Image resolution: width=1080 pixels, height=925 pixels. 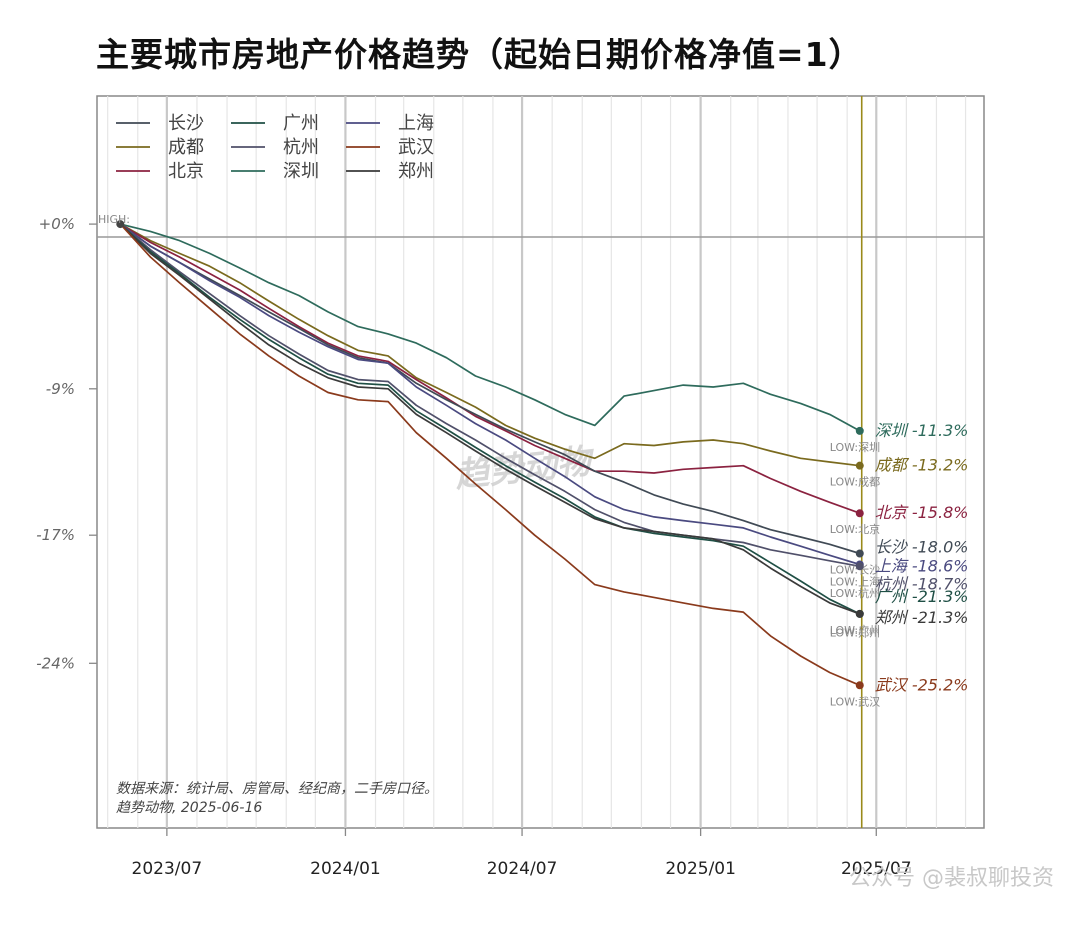 What do you see at coordinates (416, 147) in the screenshot?
I see `legend-label: 武汉` at bounding box center [416, 147].